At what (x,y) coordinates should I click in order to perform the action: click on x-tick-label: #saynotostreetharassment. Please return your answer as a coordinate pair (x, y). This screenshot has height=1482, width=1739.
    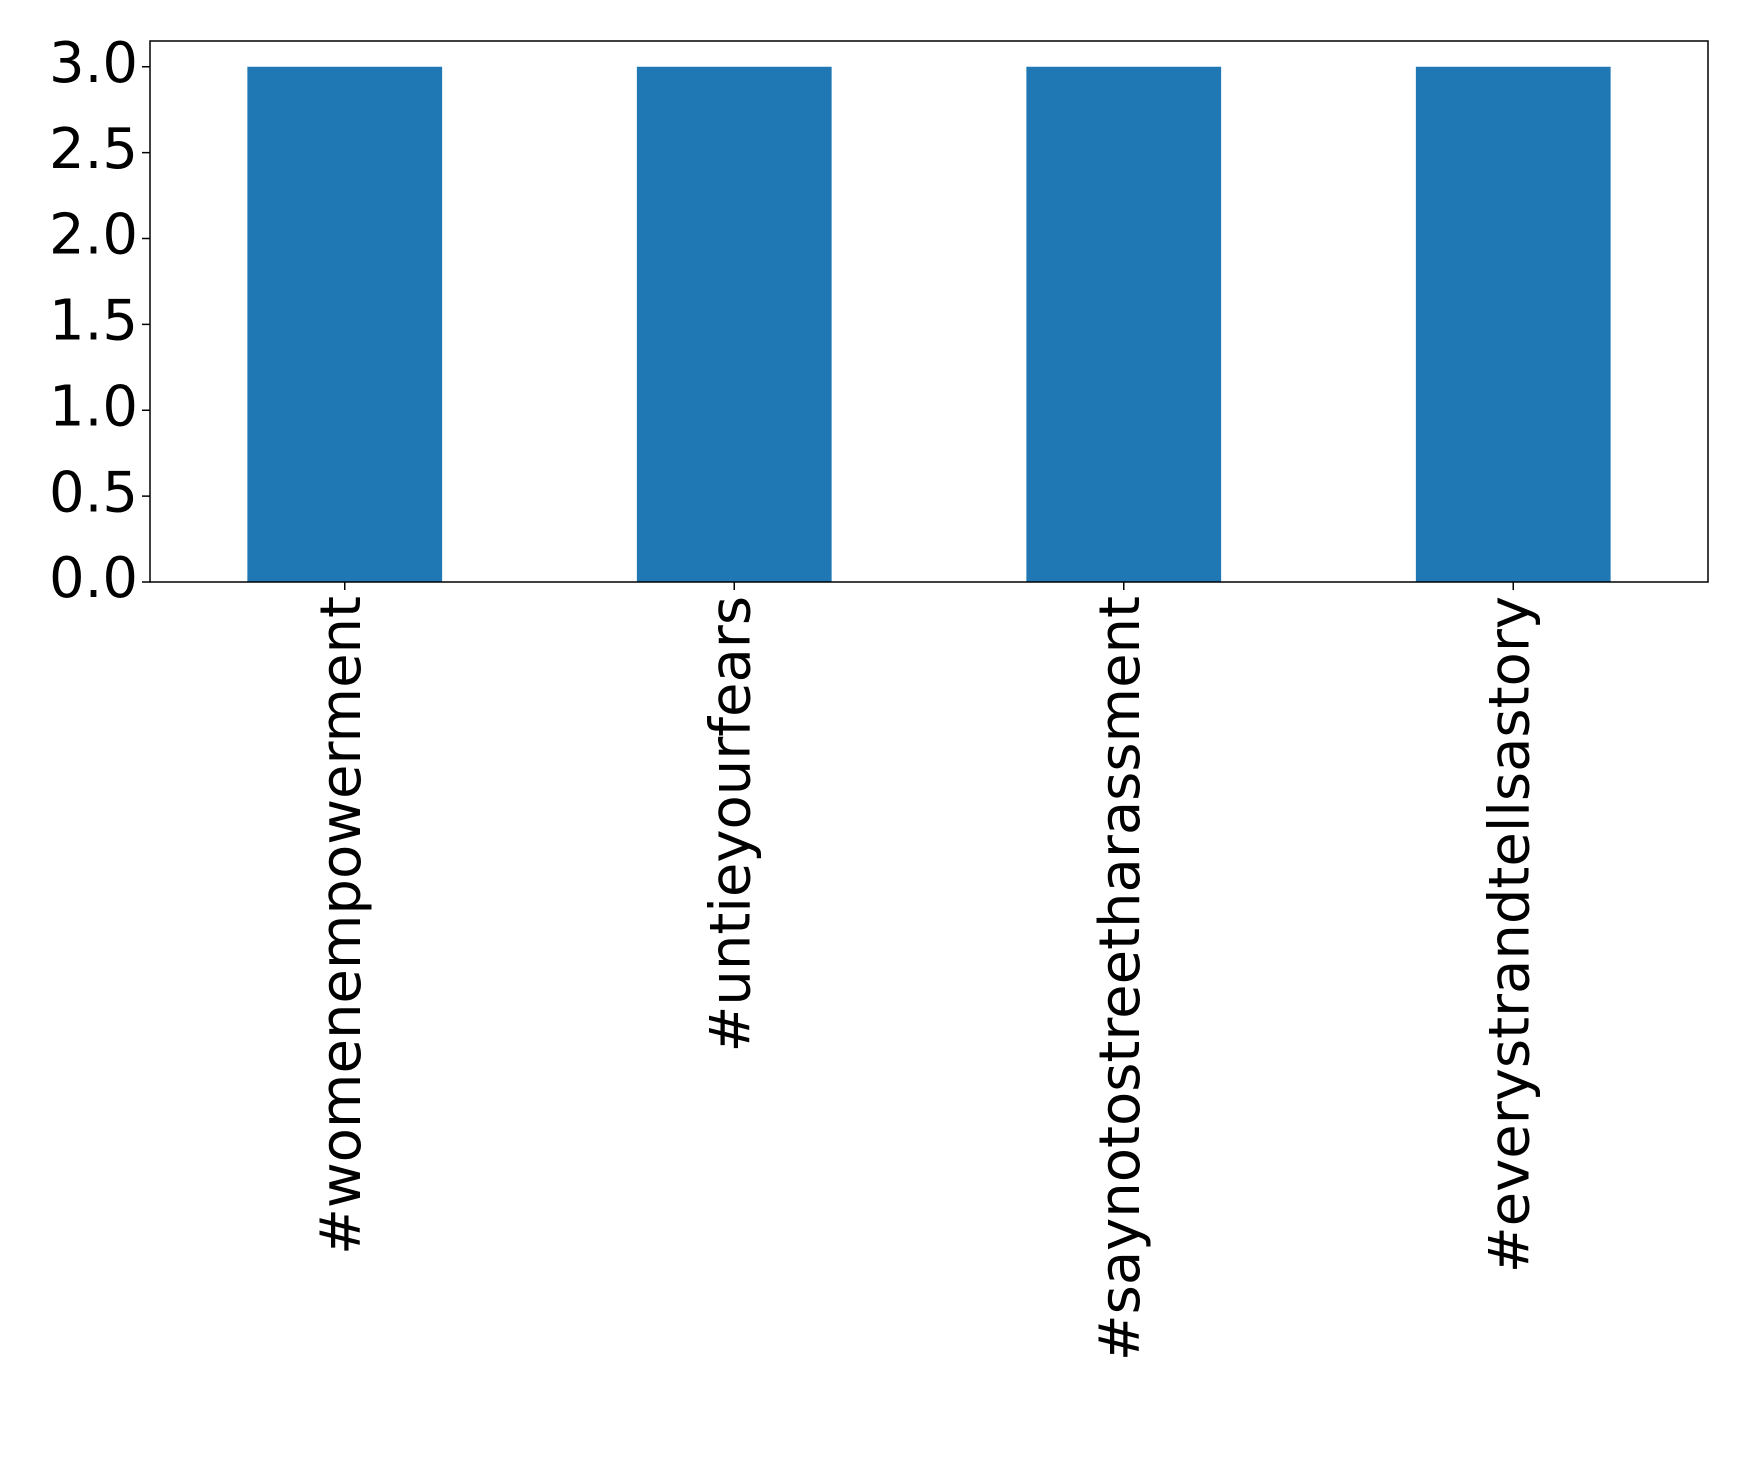
    Looking at the image, I should click on (1120, 978).